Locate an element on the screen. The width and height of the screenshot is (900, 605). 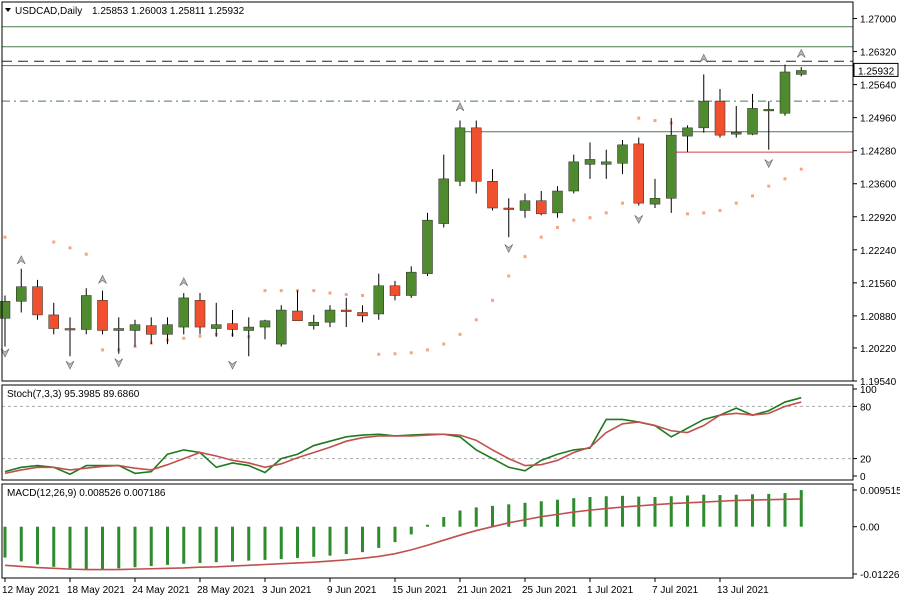
y-tick-label: 0.00 is located at coordinates (870, 528).